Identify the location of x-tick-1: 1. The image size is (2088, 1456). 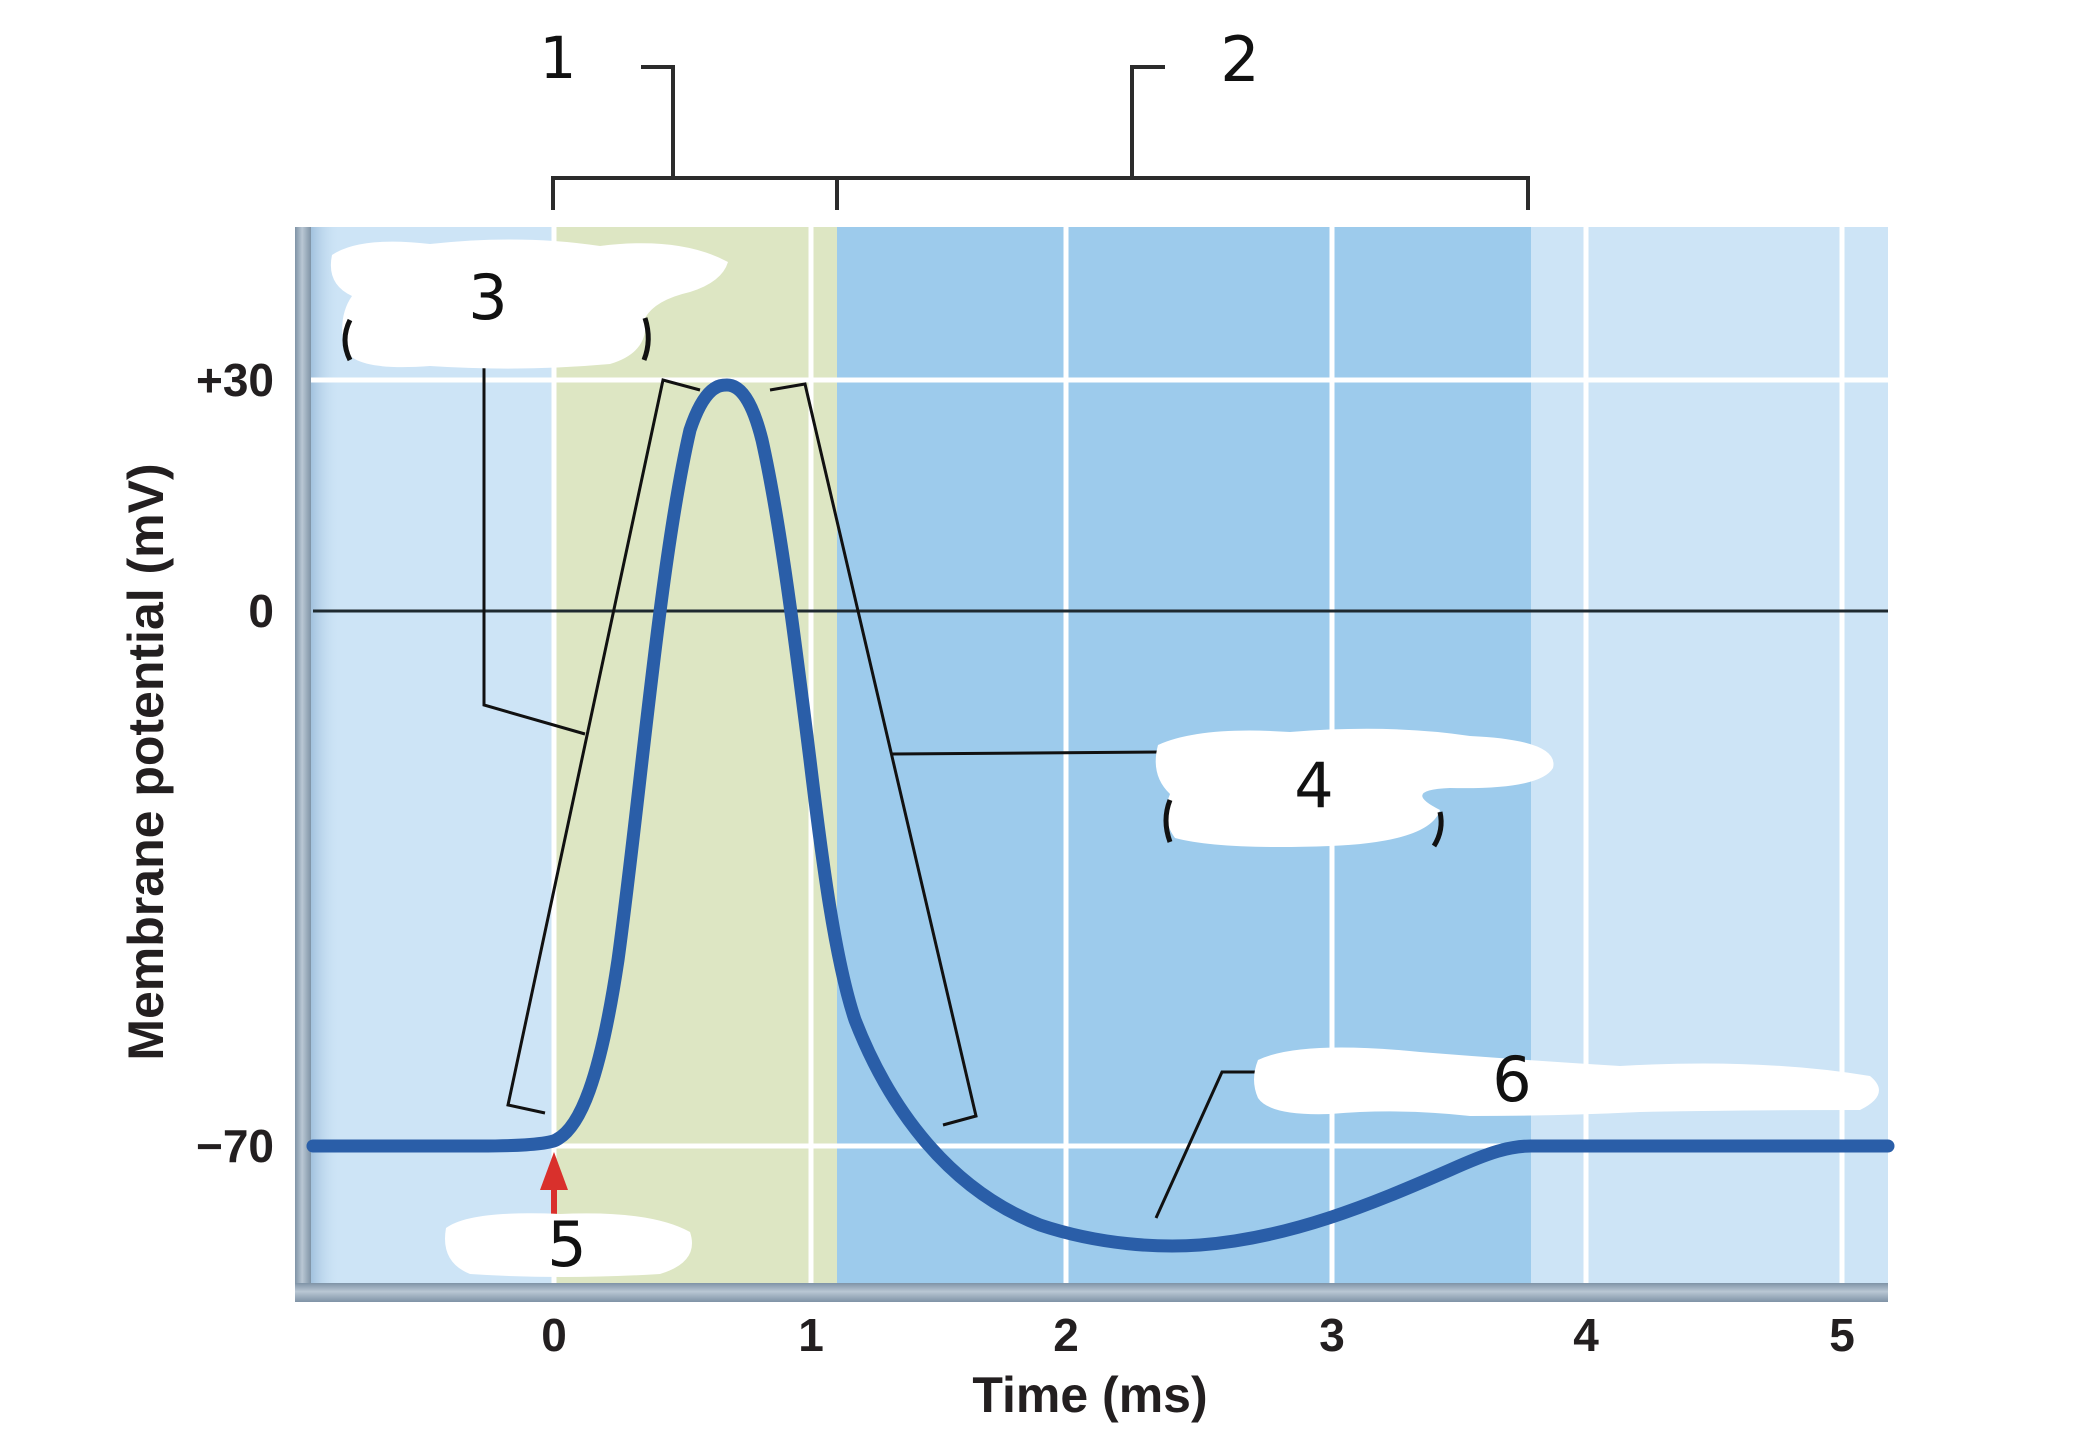
(811, 1335).